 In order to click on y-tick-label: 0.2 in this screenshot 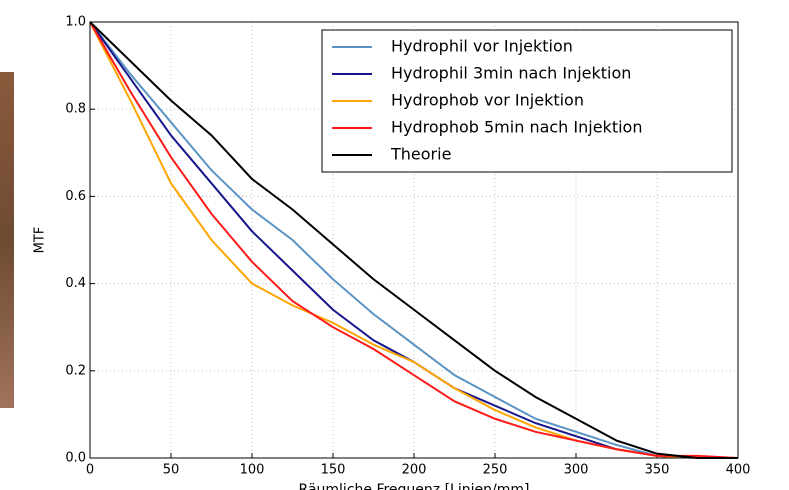, I will do `click(75, 370)`.